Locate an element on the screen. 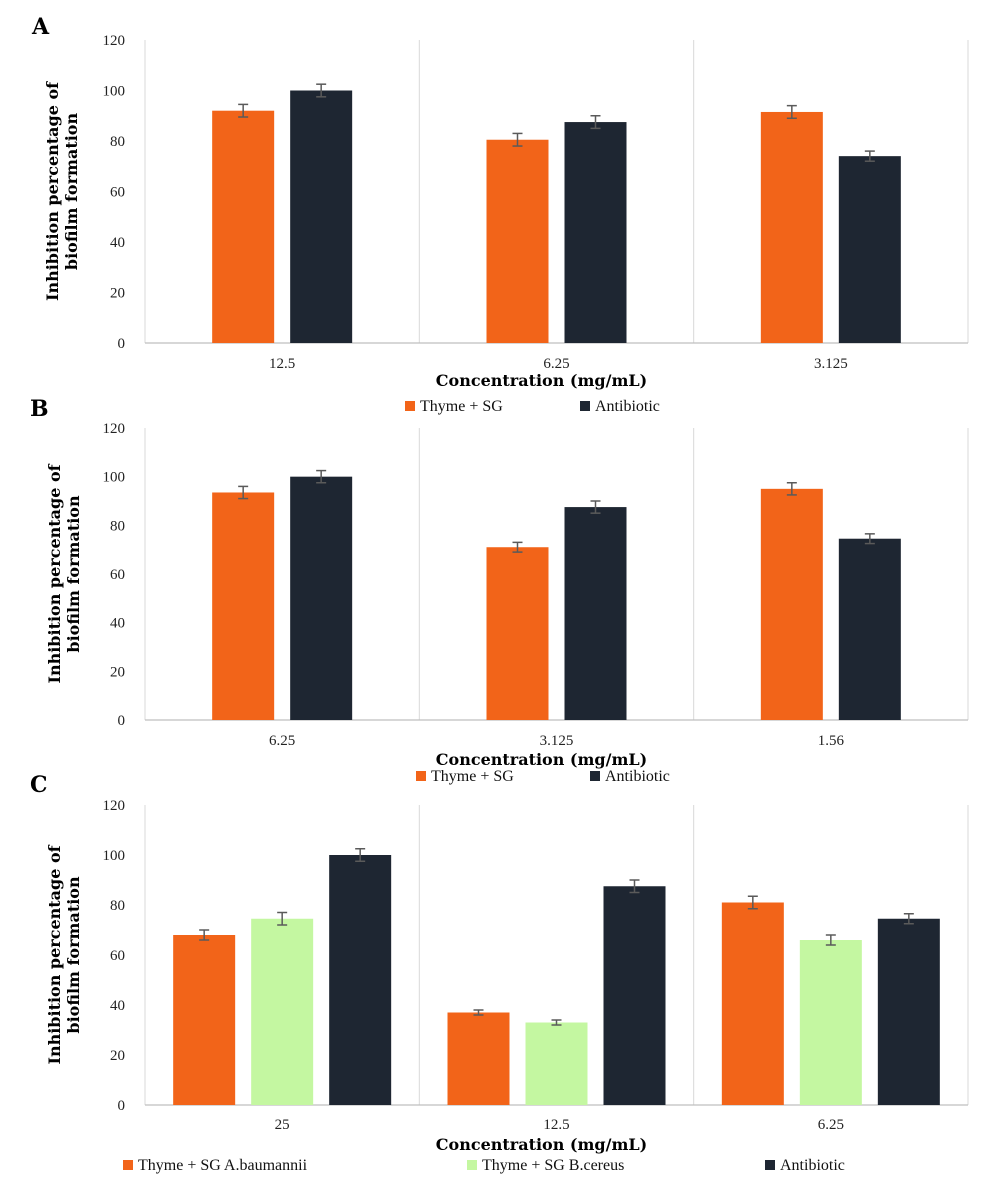  legend-label: Thyme + SG A.baumannii is located at coordinates (223, 1165).